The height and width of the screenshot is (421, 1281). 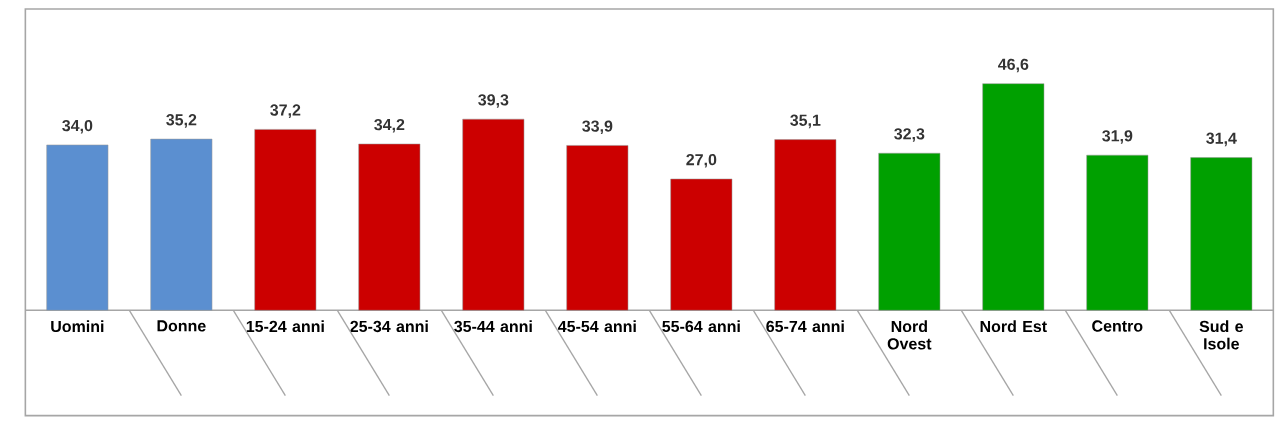 What do you see at coordinates (1013, 326) in the screenshot?
I see `x-tick-label: Nord Est` at bounding box center [1013, 326].